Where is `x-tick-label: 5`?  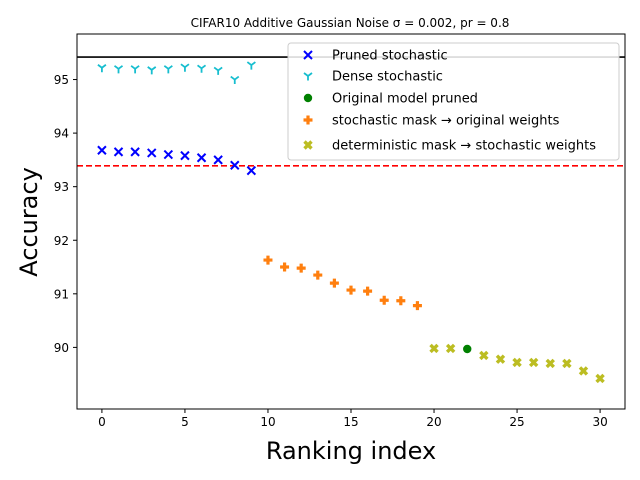
x-tick-label: 5 is located at coordinates (185, 422).